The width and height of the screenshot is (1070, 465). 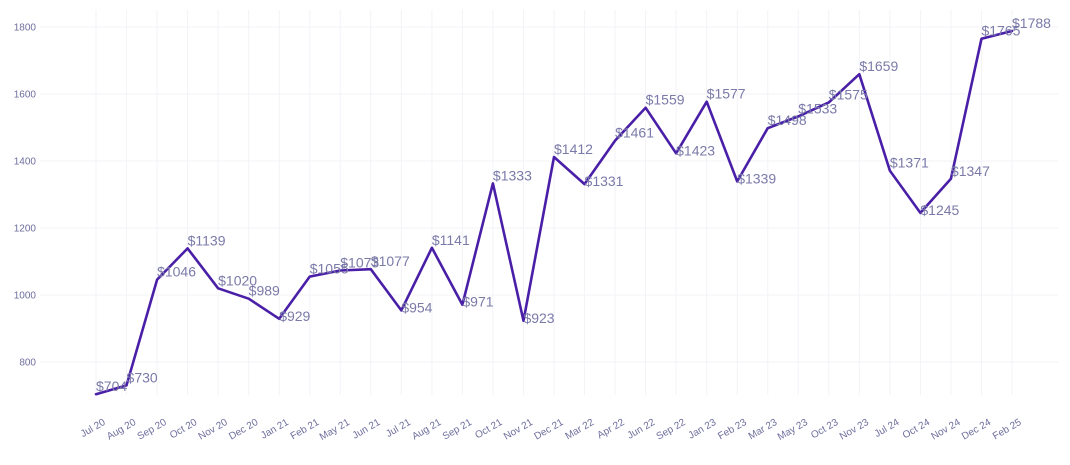 What do you see at coordinates (25, 196) in the screenshot?
I see `y-axis-ticks: 800 1000 1200 1400 1600 1800` at bounding box center [25, 196].